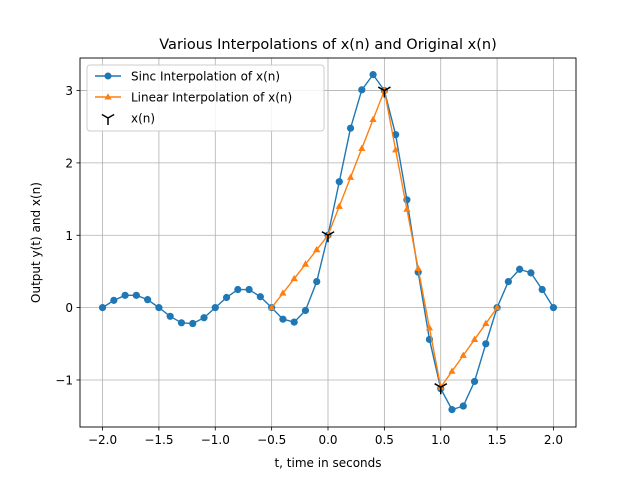 The height and width of the screenshot is (484, 640). Describe the element at coordinates (69, 163) in the screenshot. I see `y-tick-label: 2` at that location.